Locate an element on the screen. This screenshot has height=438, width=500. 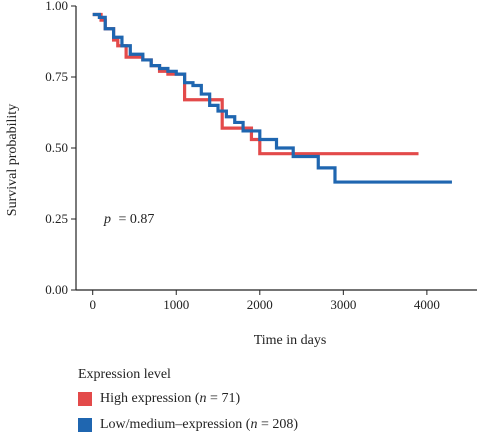
y-tick-label: 0.75 is located at coordinates (56, 76).